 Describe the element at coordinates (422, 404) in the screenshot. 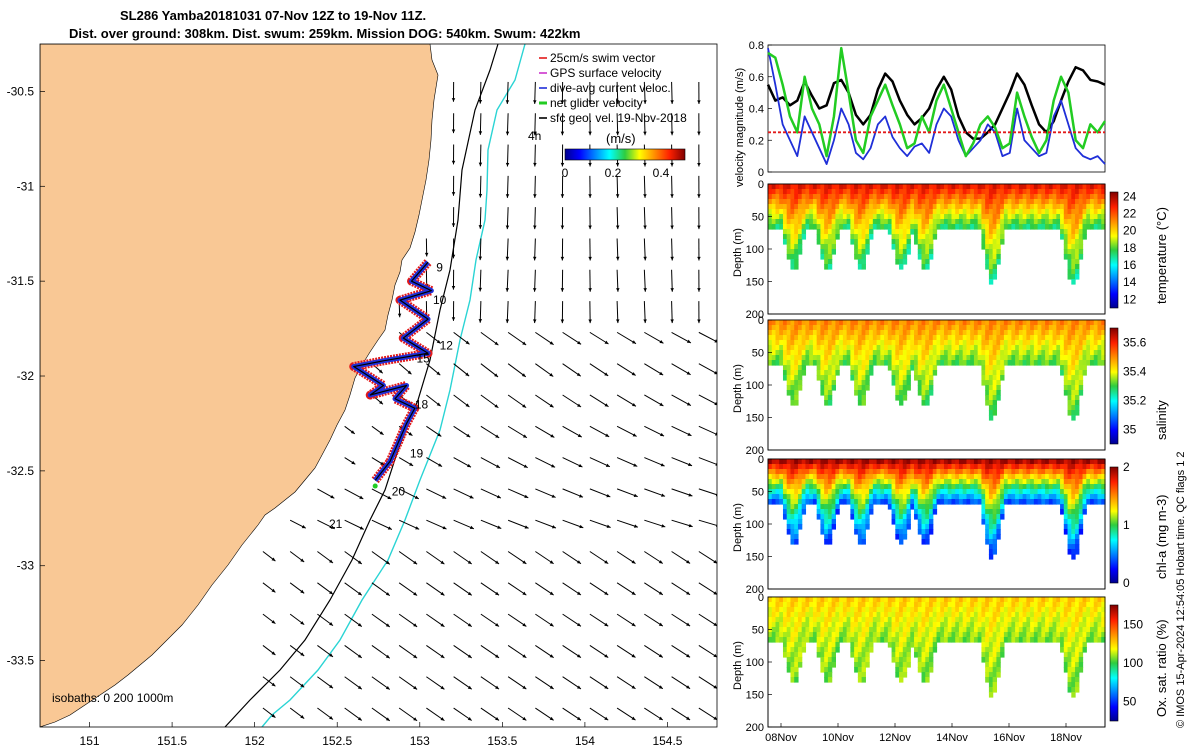

I see `day-label: 18` at that location.